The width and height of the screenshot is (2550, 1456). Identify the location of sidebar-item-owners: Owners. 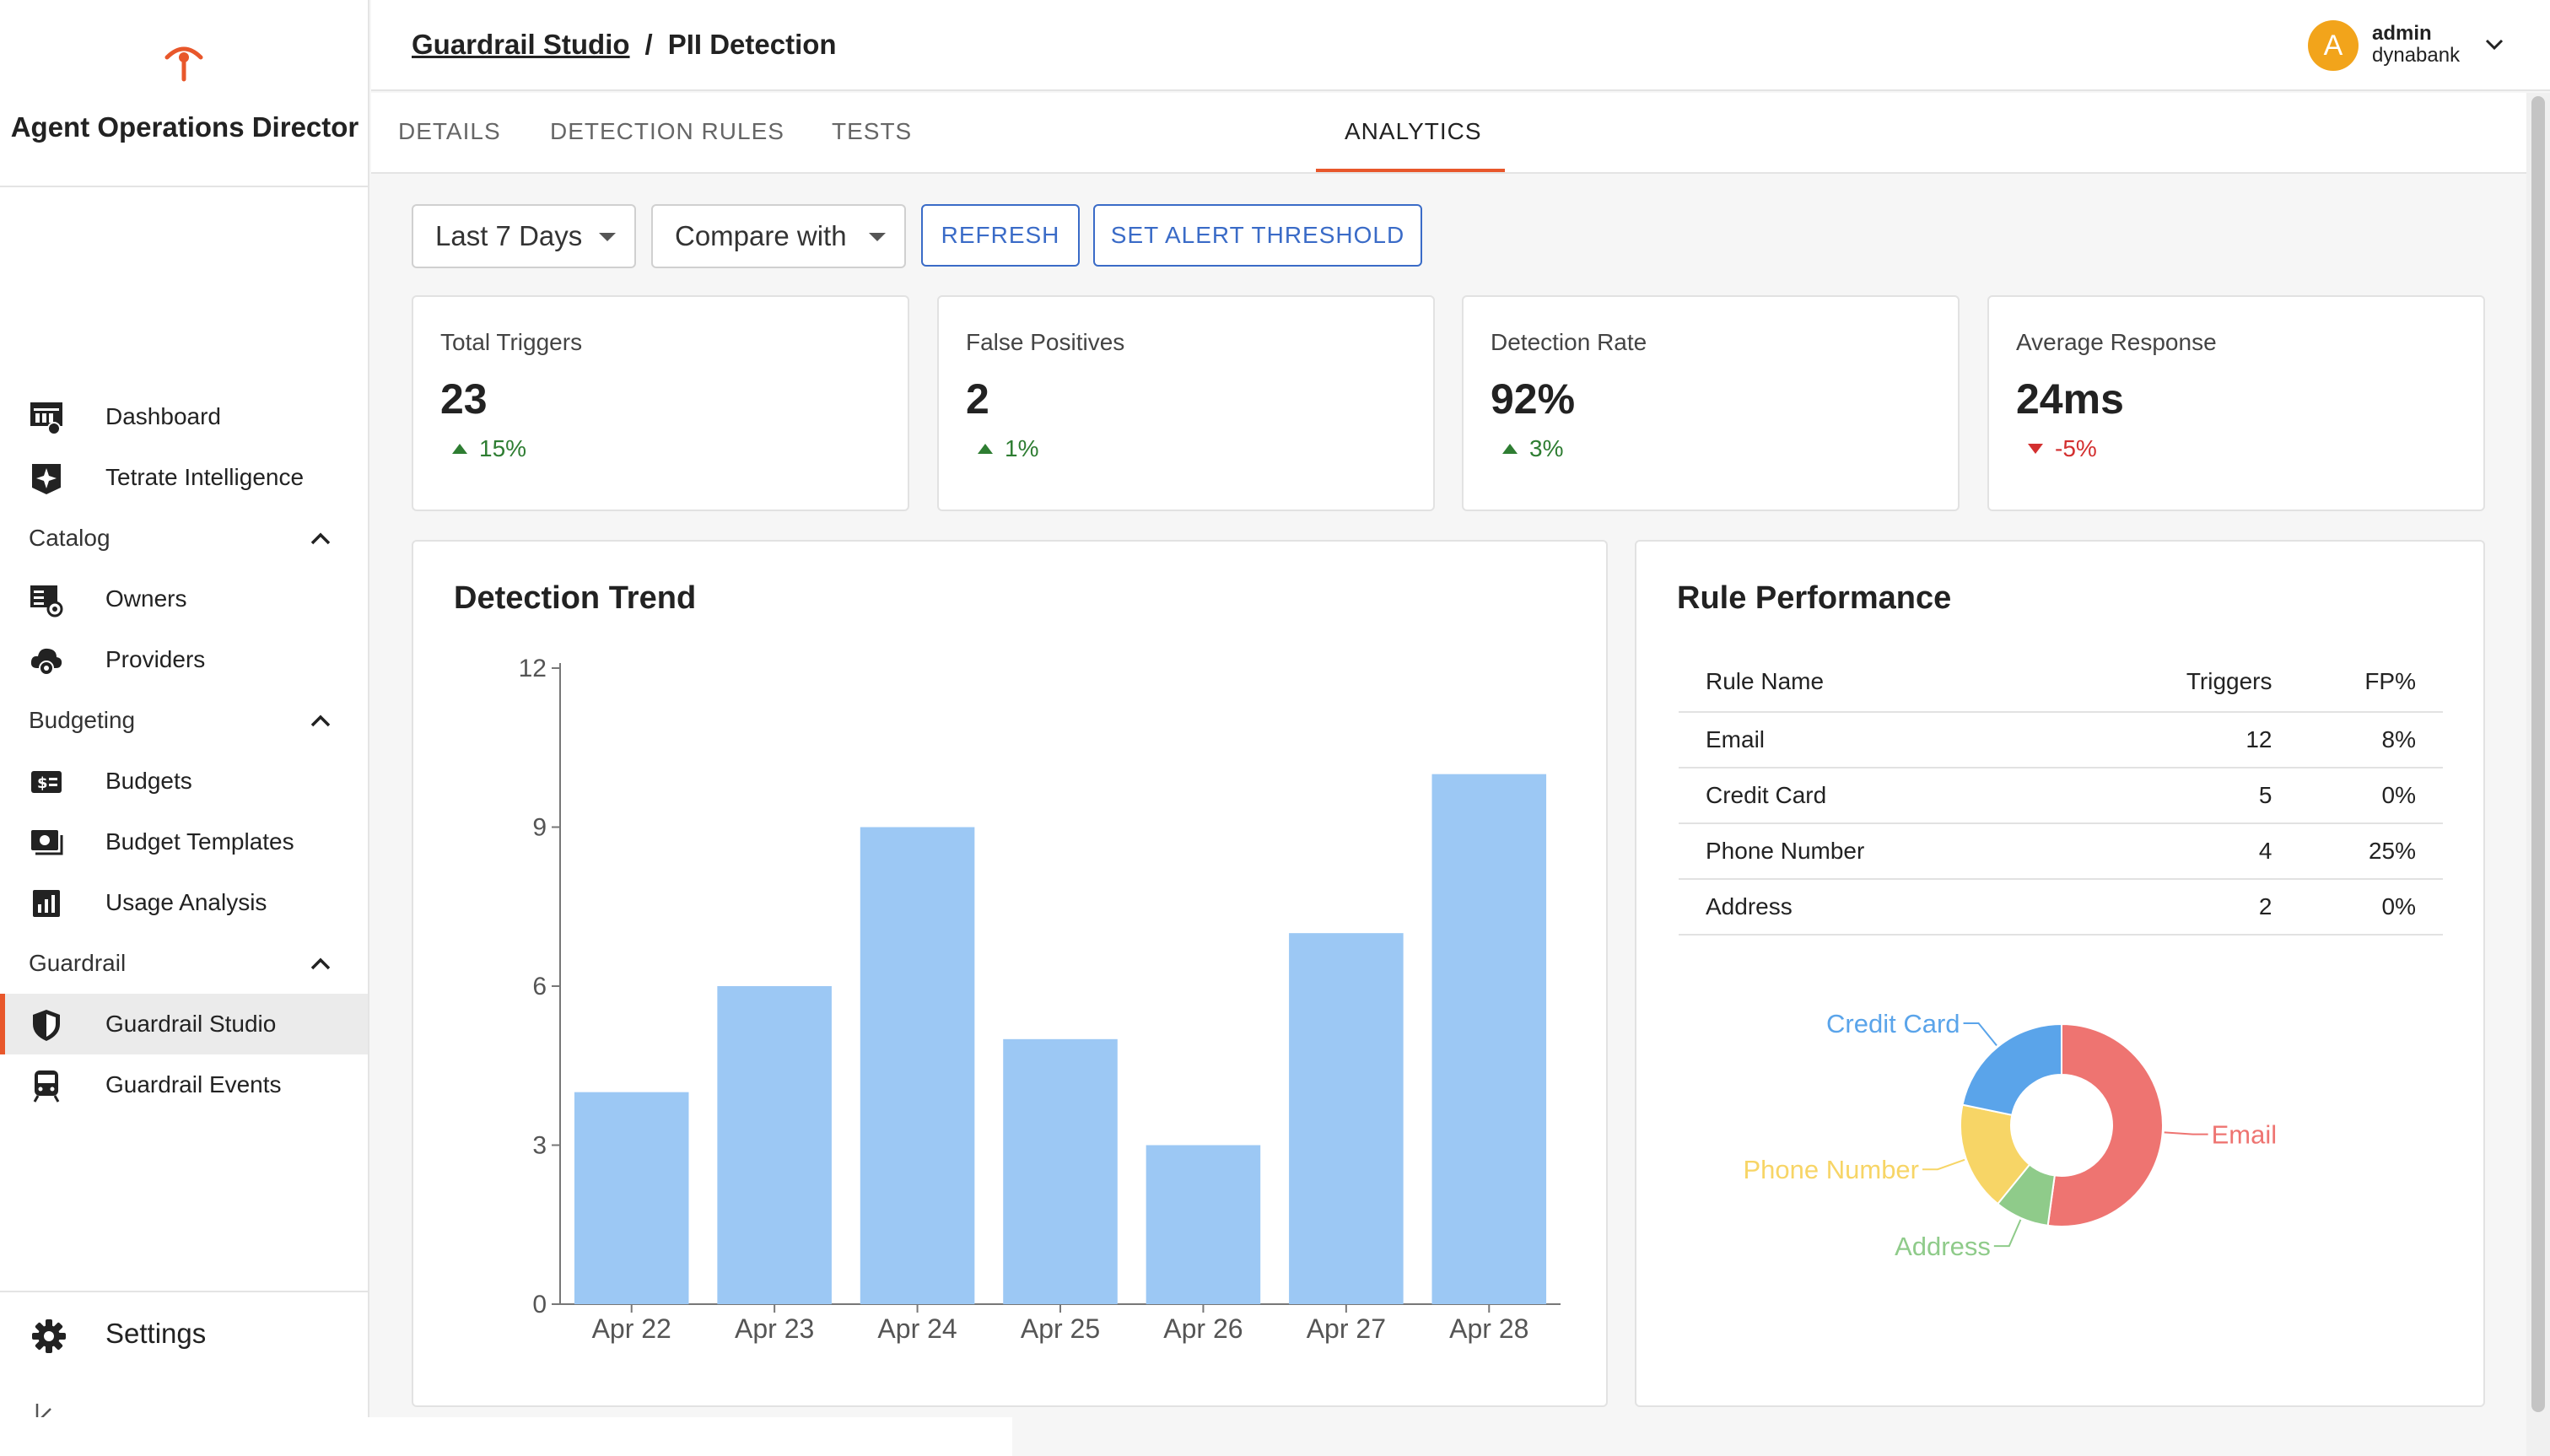
(184, 599).